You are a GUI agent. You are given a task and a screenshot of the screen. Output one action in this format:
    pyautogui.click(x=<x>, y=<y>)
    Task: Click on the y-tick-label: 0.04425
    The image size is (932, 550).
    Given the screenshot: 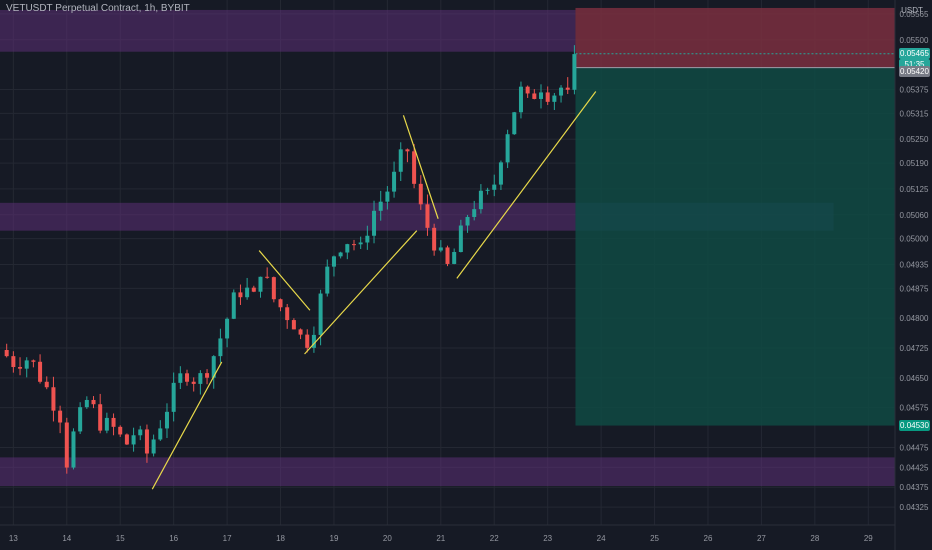 What is the action you would take?
    pyautogui.click(x=914, y=467)
    